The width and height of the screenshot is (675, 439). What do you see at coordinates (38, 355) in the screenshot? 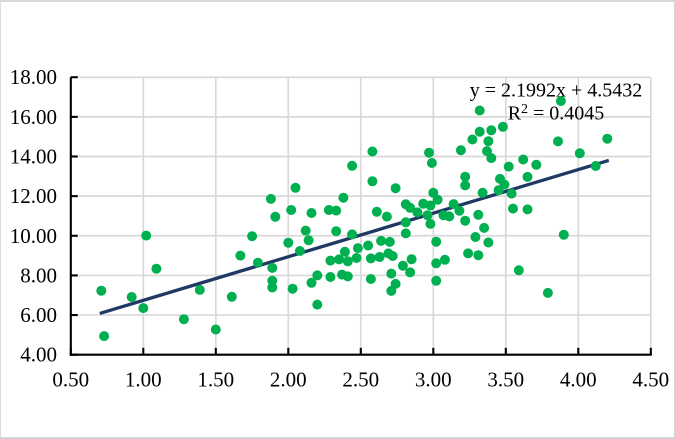
I see `y-tick-label: 4.00` at bounding box center [38, 355].